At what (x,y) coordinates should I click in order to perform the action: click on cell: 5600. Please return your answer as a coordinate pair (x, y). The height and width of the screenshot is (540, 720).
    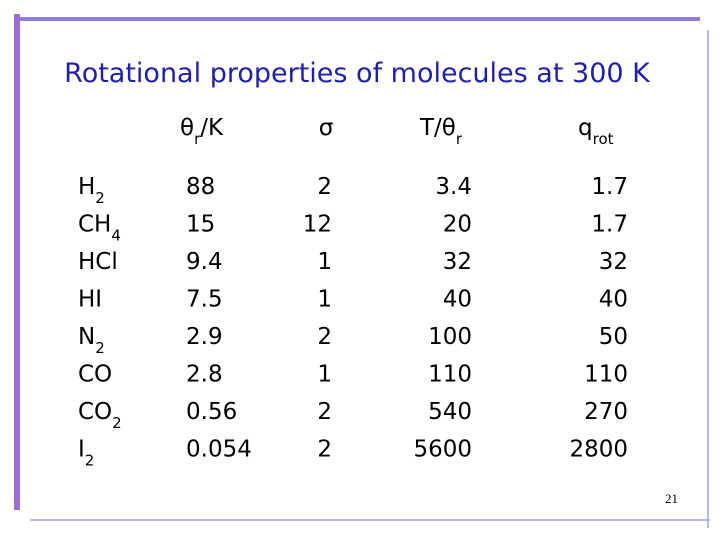
    Looking at the image, I should click on (442, 450).